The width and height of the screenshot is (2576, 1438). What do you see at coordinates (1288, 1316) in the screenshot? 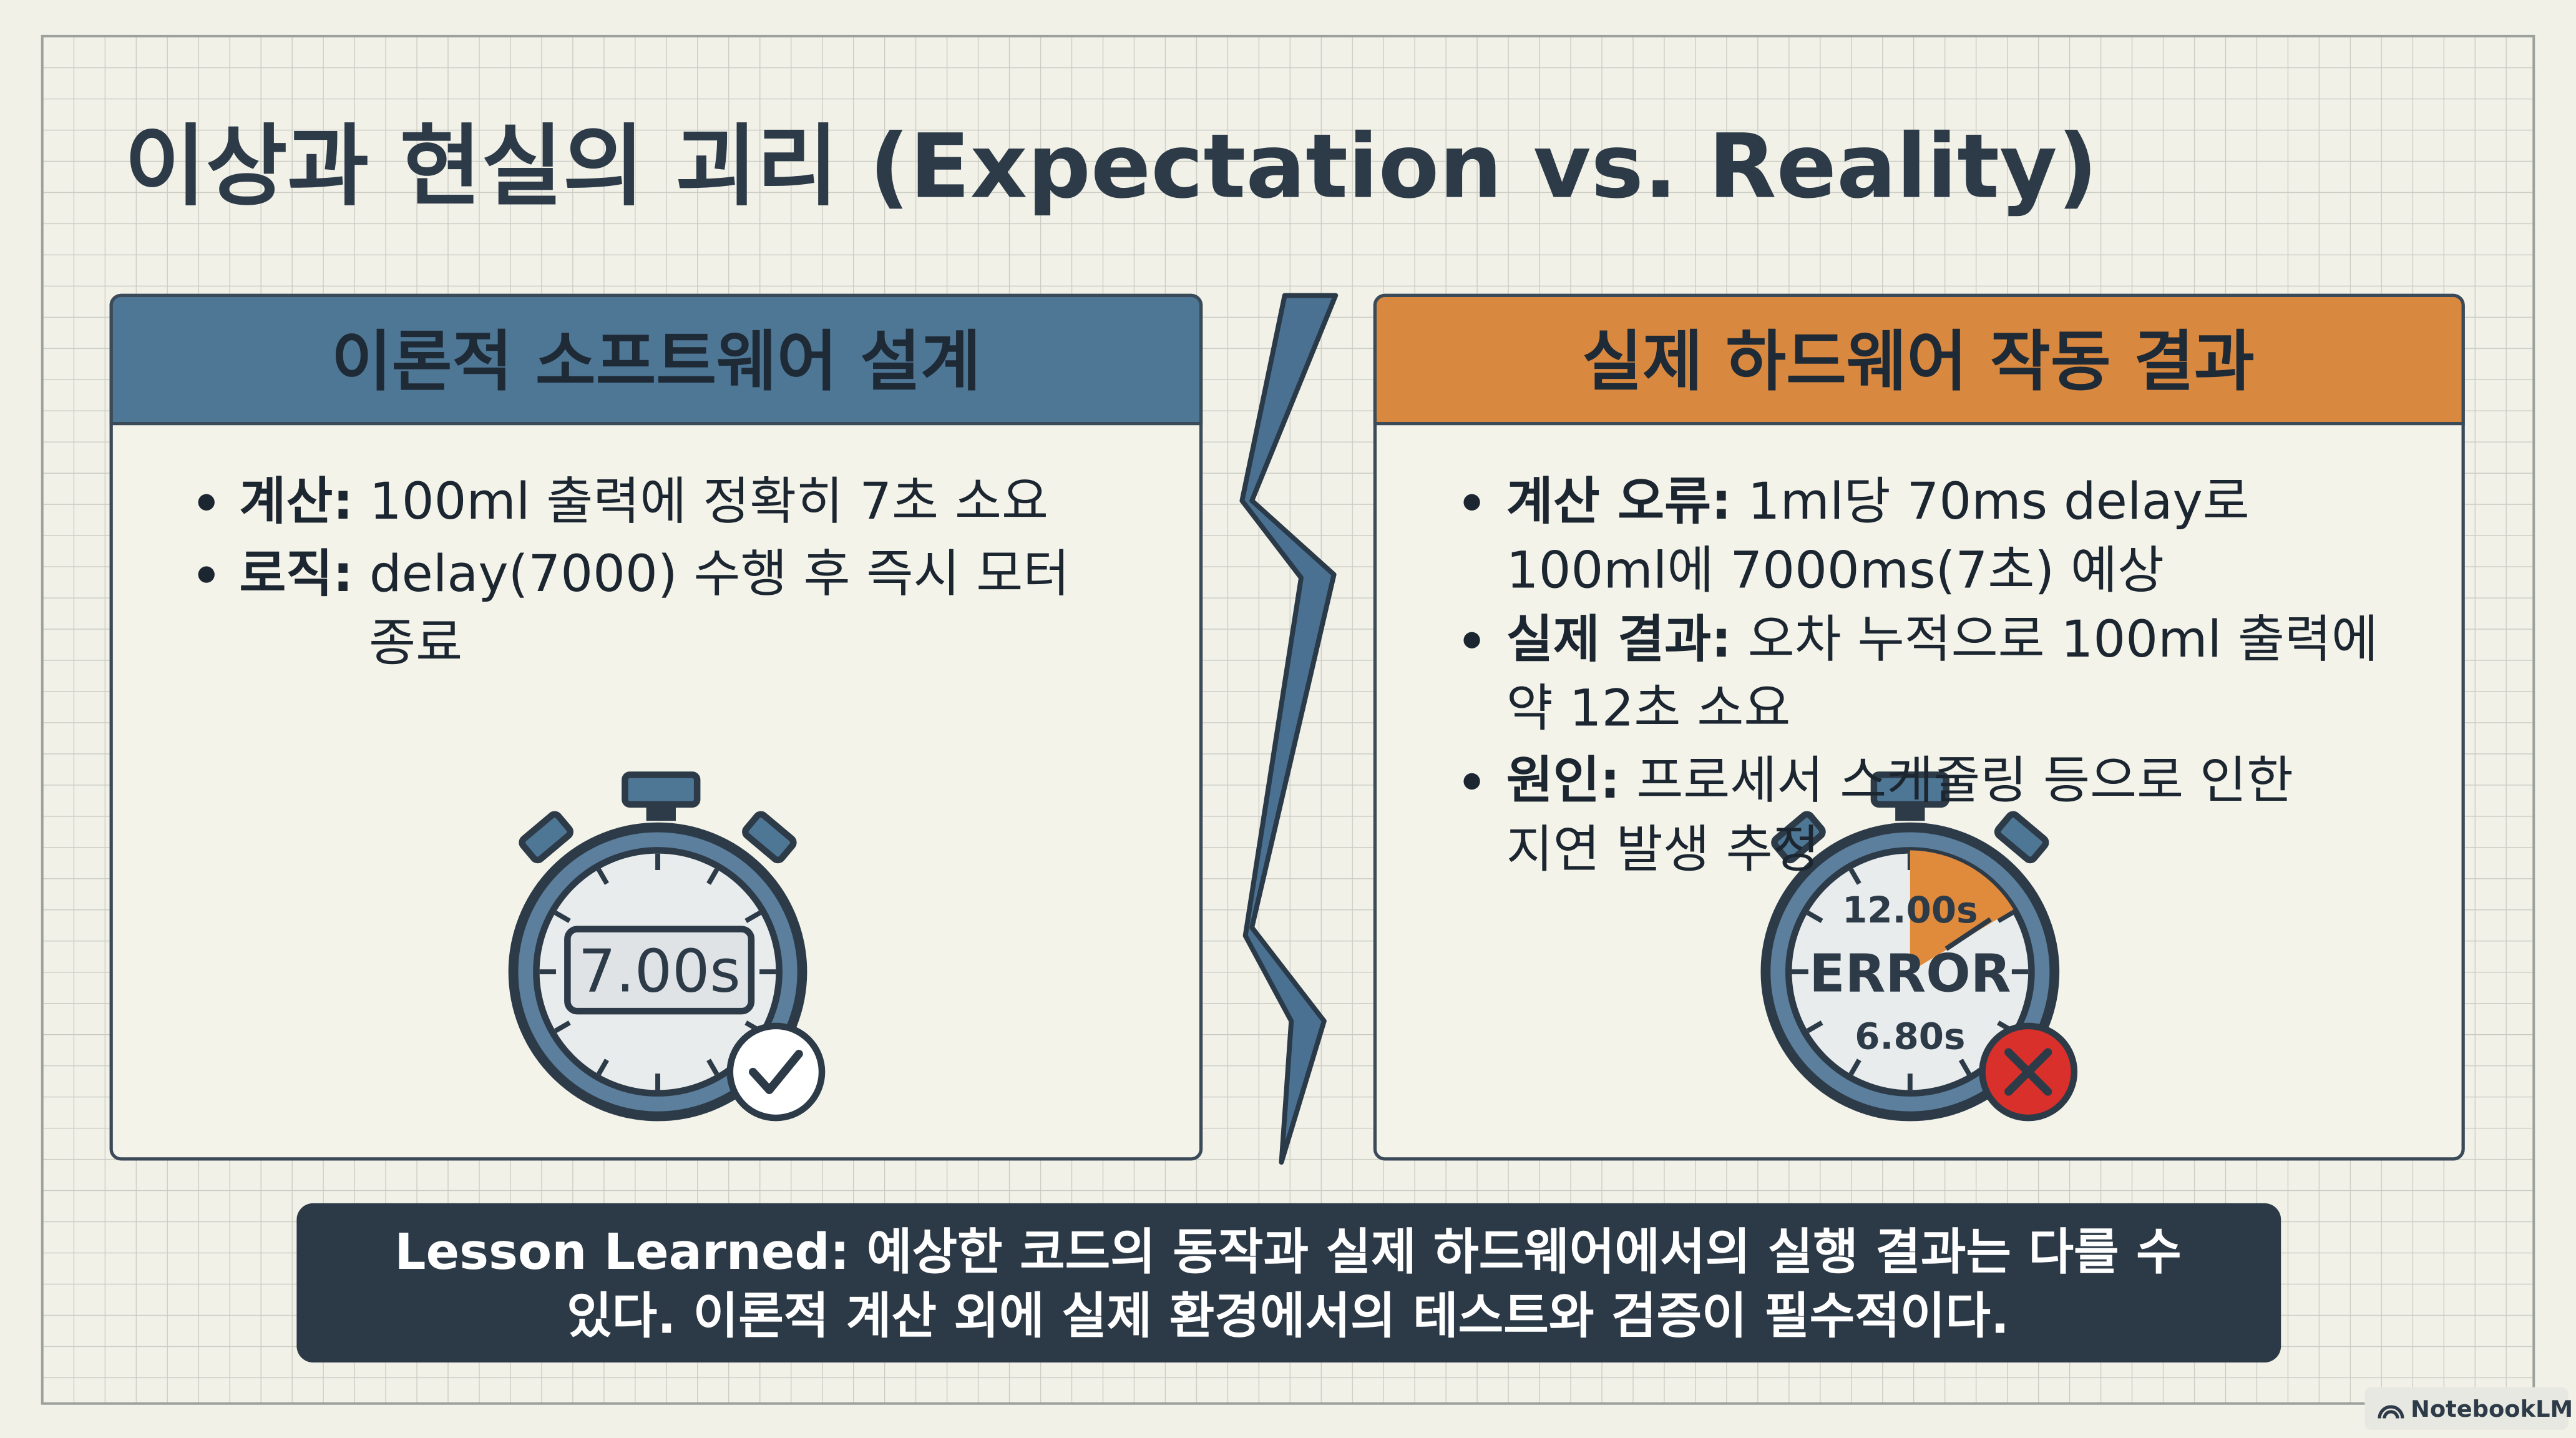
I see `lesson-line: 있다. 이론적 계산 외에 실제 환경에서의 테스트와 검증이 필수적이다.` at bounding box center [1288, 1316].